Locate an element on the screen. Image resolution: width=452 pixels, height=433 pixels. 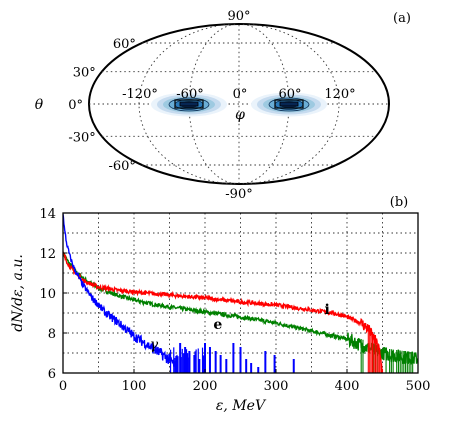
lat-tick-label: 0° is located at coordinates (75, 105).